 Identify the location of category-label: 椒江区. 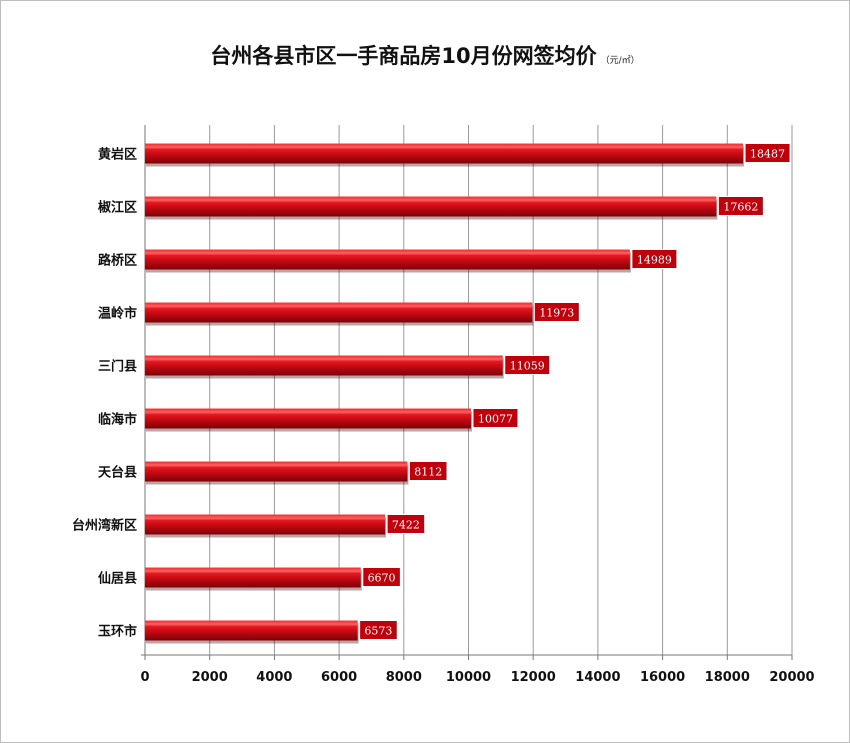
(117, 208).